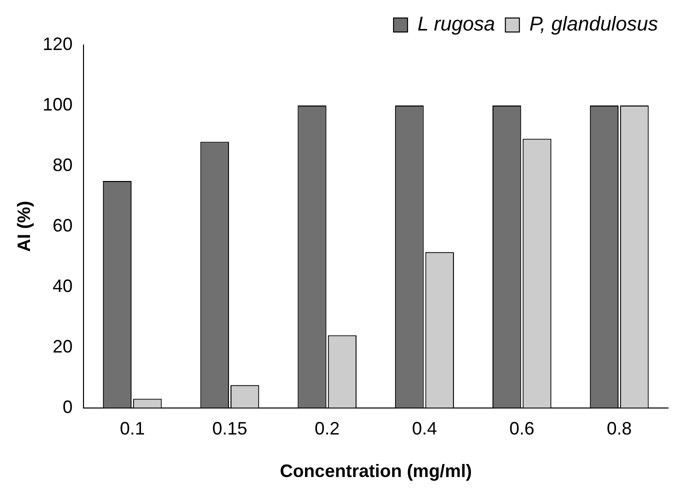  Describe the element at coordinates (62, 346) in the screenshot. I see `y-tick-label: 20` at that location.